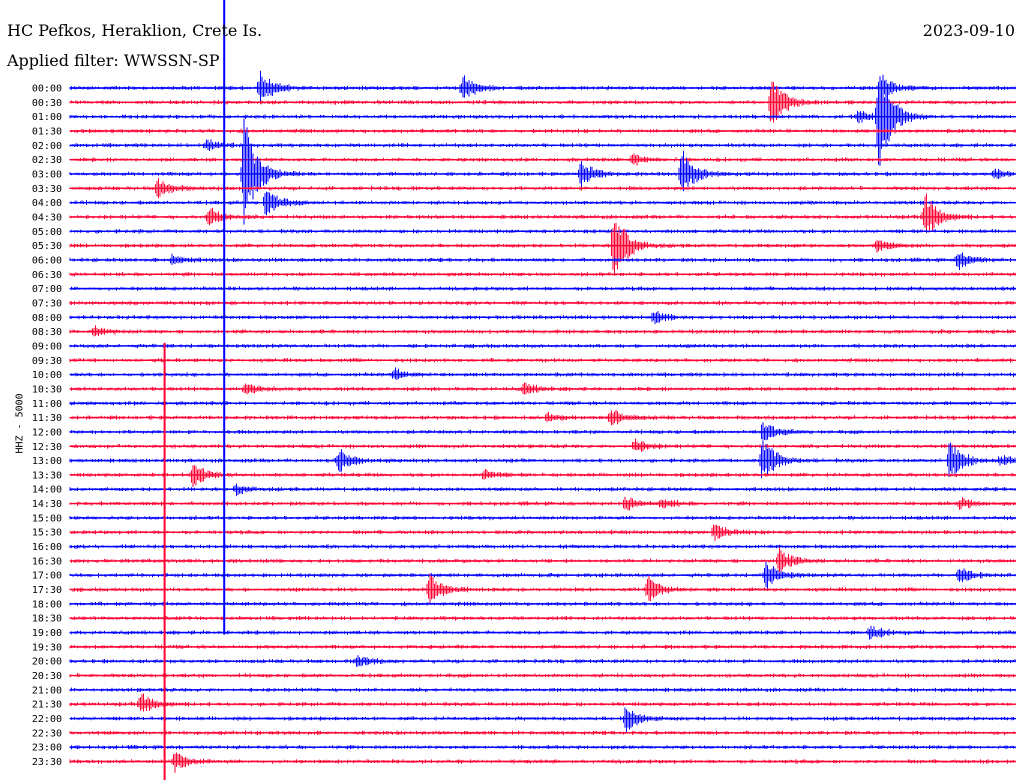  I want to click on row-time-label: 11:00, so click(47, 404).